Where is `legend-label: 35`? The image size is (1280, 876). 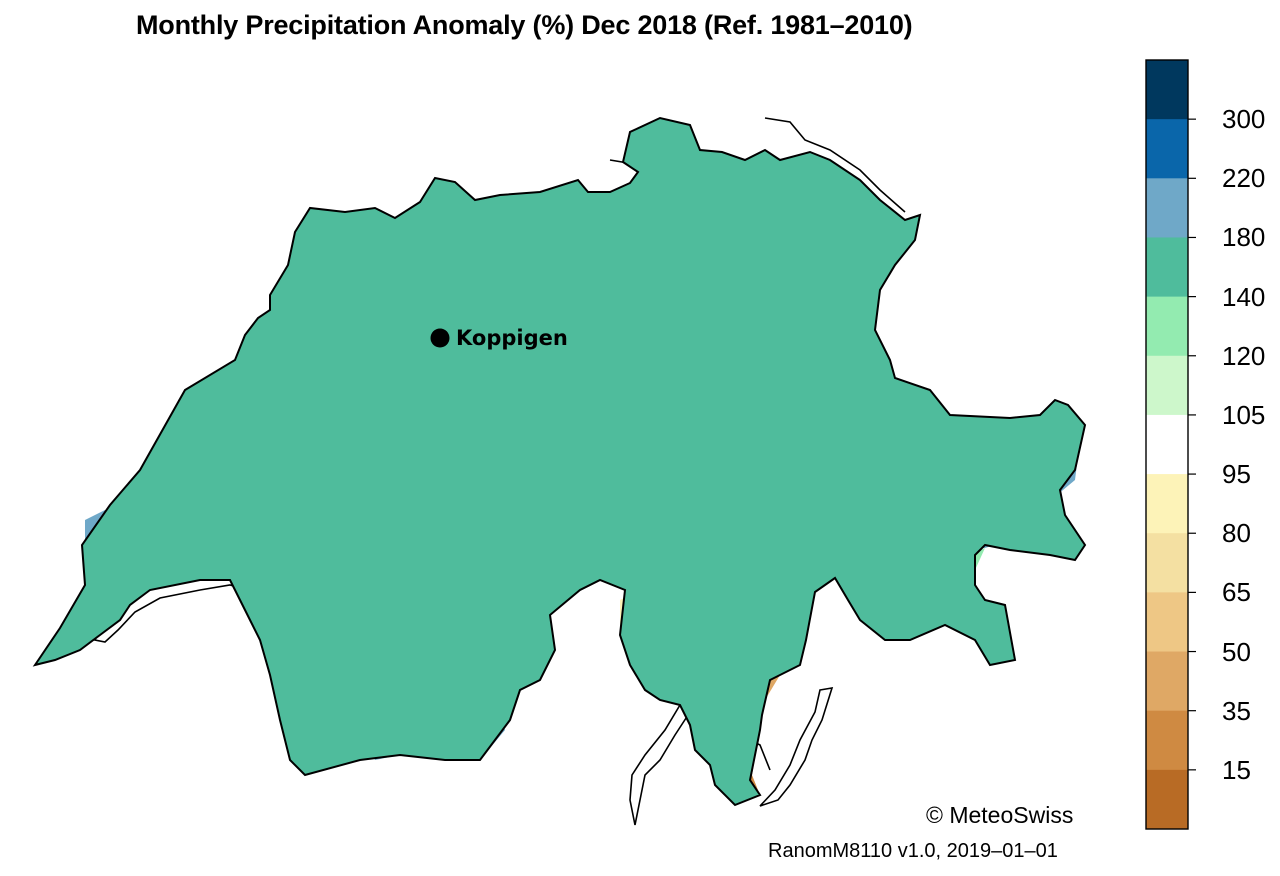 legend-label: 35 is located at coordinates (1236, 710).